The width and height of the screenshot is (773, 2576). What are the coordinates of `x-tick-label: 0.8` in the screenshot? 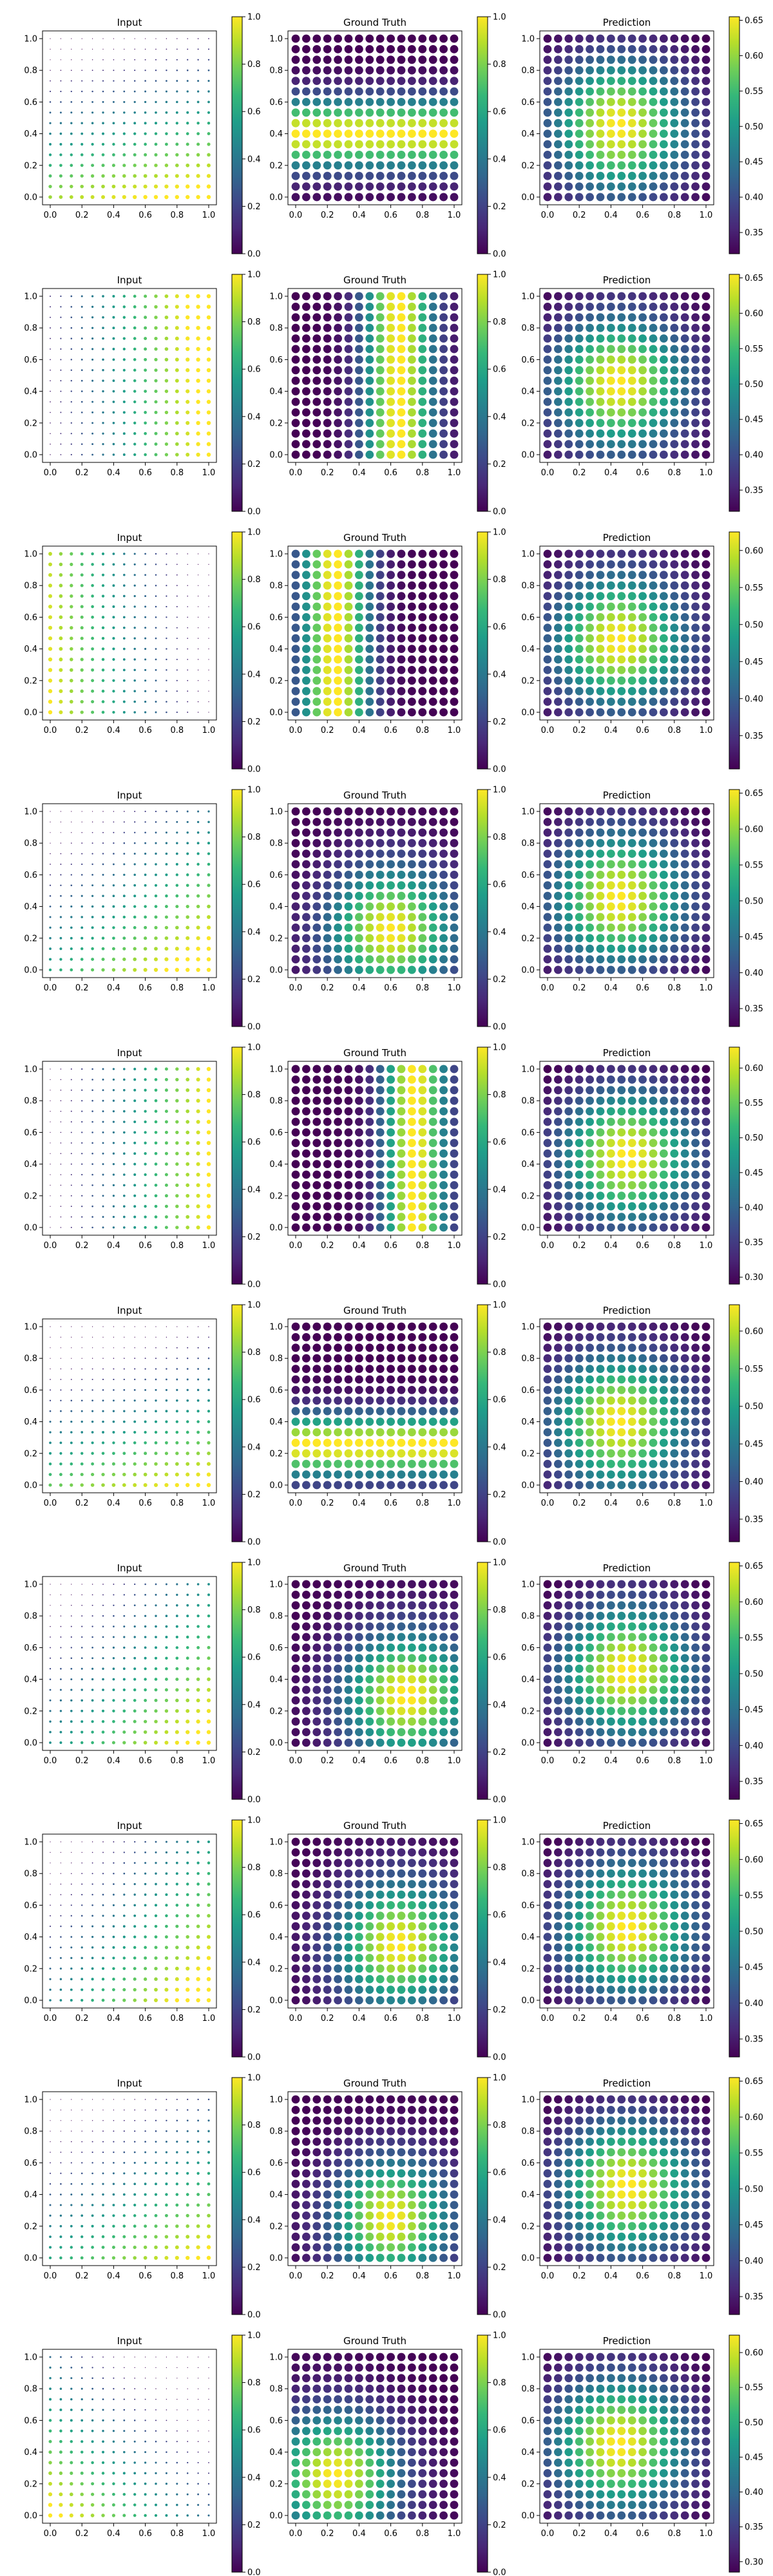 It's located at (422, 730).